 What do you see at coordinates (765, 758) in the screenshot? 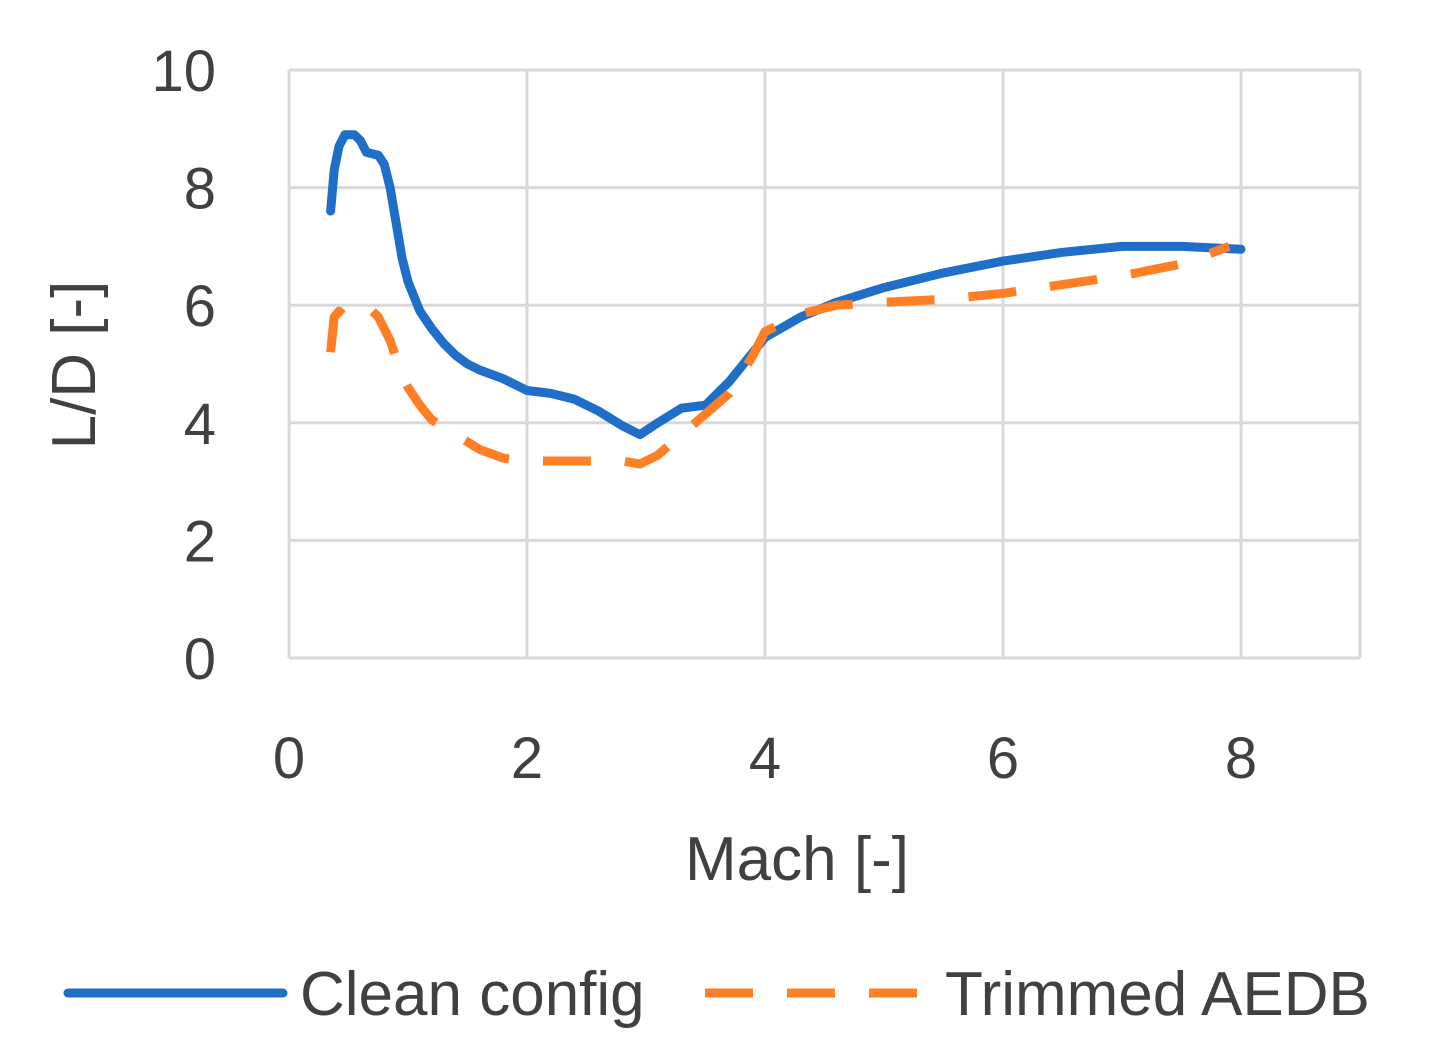
I see `x-tick-label: 4` at bounding box center [765, 758].